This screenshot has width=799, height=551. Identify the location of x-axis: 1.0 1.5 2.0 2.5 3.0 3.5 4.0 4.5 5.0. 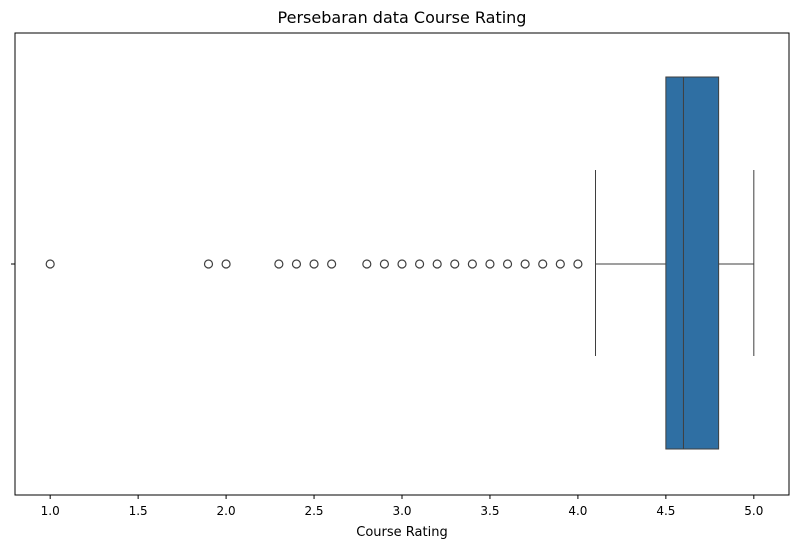
(402, 506).